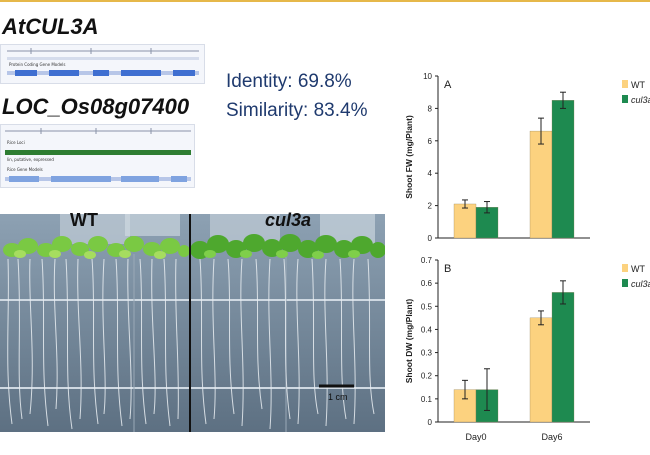 This screenshot has height=455, width=650. I want to click on x-tick-label-day6: Day6, so click(551, 437).